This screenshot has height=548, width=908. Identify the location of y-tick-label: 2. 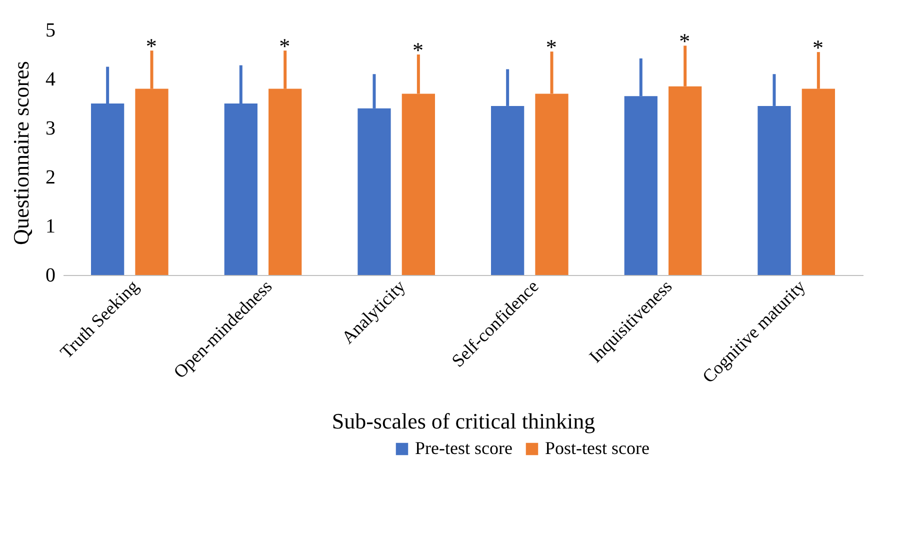
(51, 177).